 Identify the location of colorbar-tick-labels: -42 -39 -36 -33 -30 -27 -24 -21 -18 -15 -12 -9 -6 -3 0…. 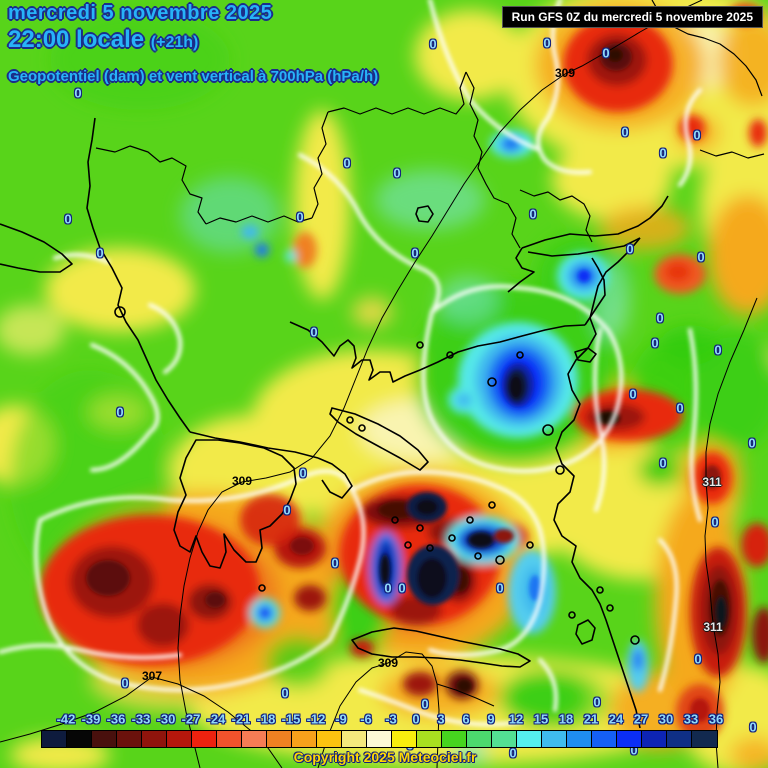
(384, 719).